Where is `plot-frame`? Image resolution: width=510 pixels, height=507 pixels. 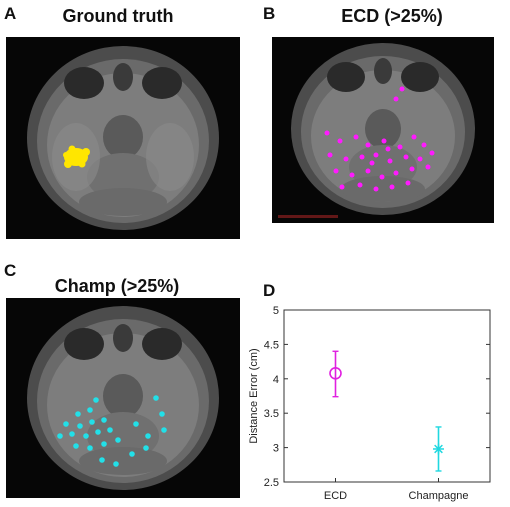 plot-frame is located at coordinates (387, 396).